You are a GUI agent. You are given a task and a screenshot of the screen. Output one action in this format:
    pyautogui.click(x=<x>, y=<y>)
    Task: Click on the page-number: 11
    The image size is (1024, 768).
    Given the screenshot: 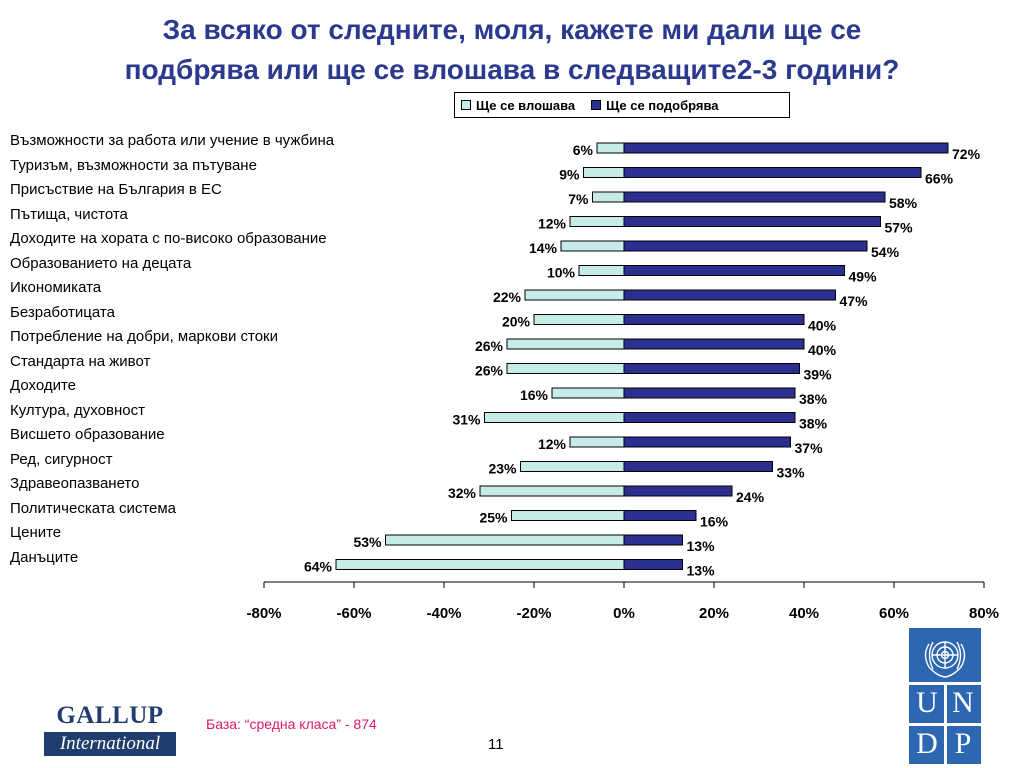 What is the action you would take?
    pyautogui.click(x=496, y=744)
    